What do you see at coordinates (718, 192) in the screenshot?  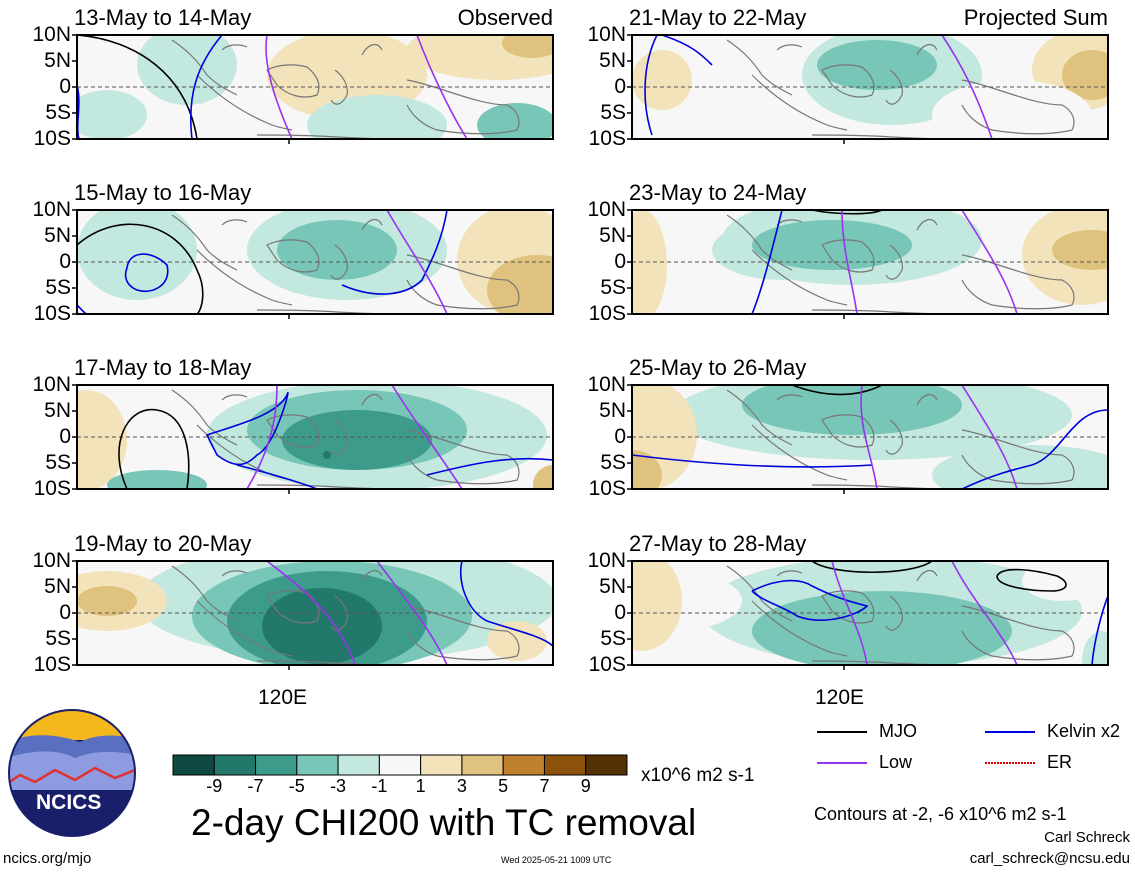 I see `panel-date-label: 23-May to 24-May` at bounding box center [718, 192].